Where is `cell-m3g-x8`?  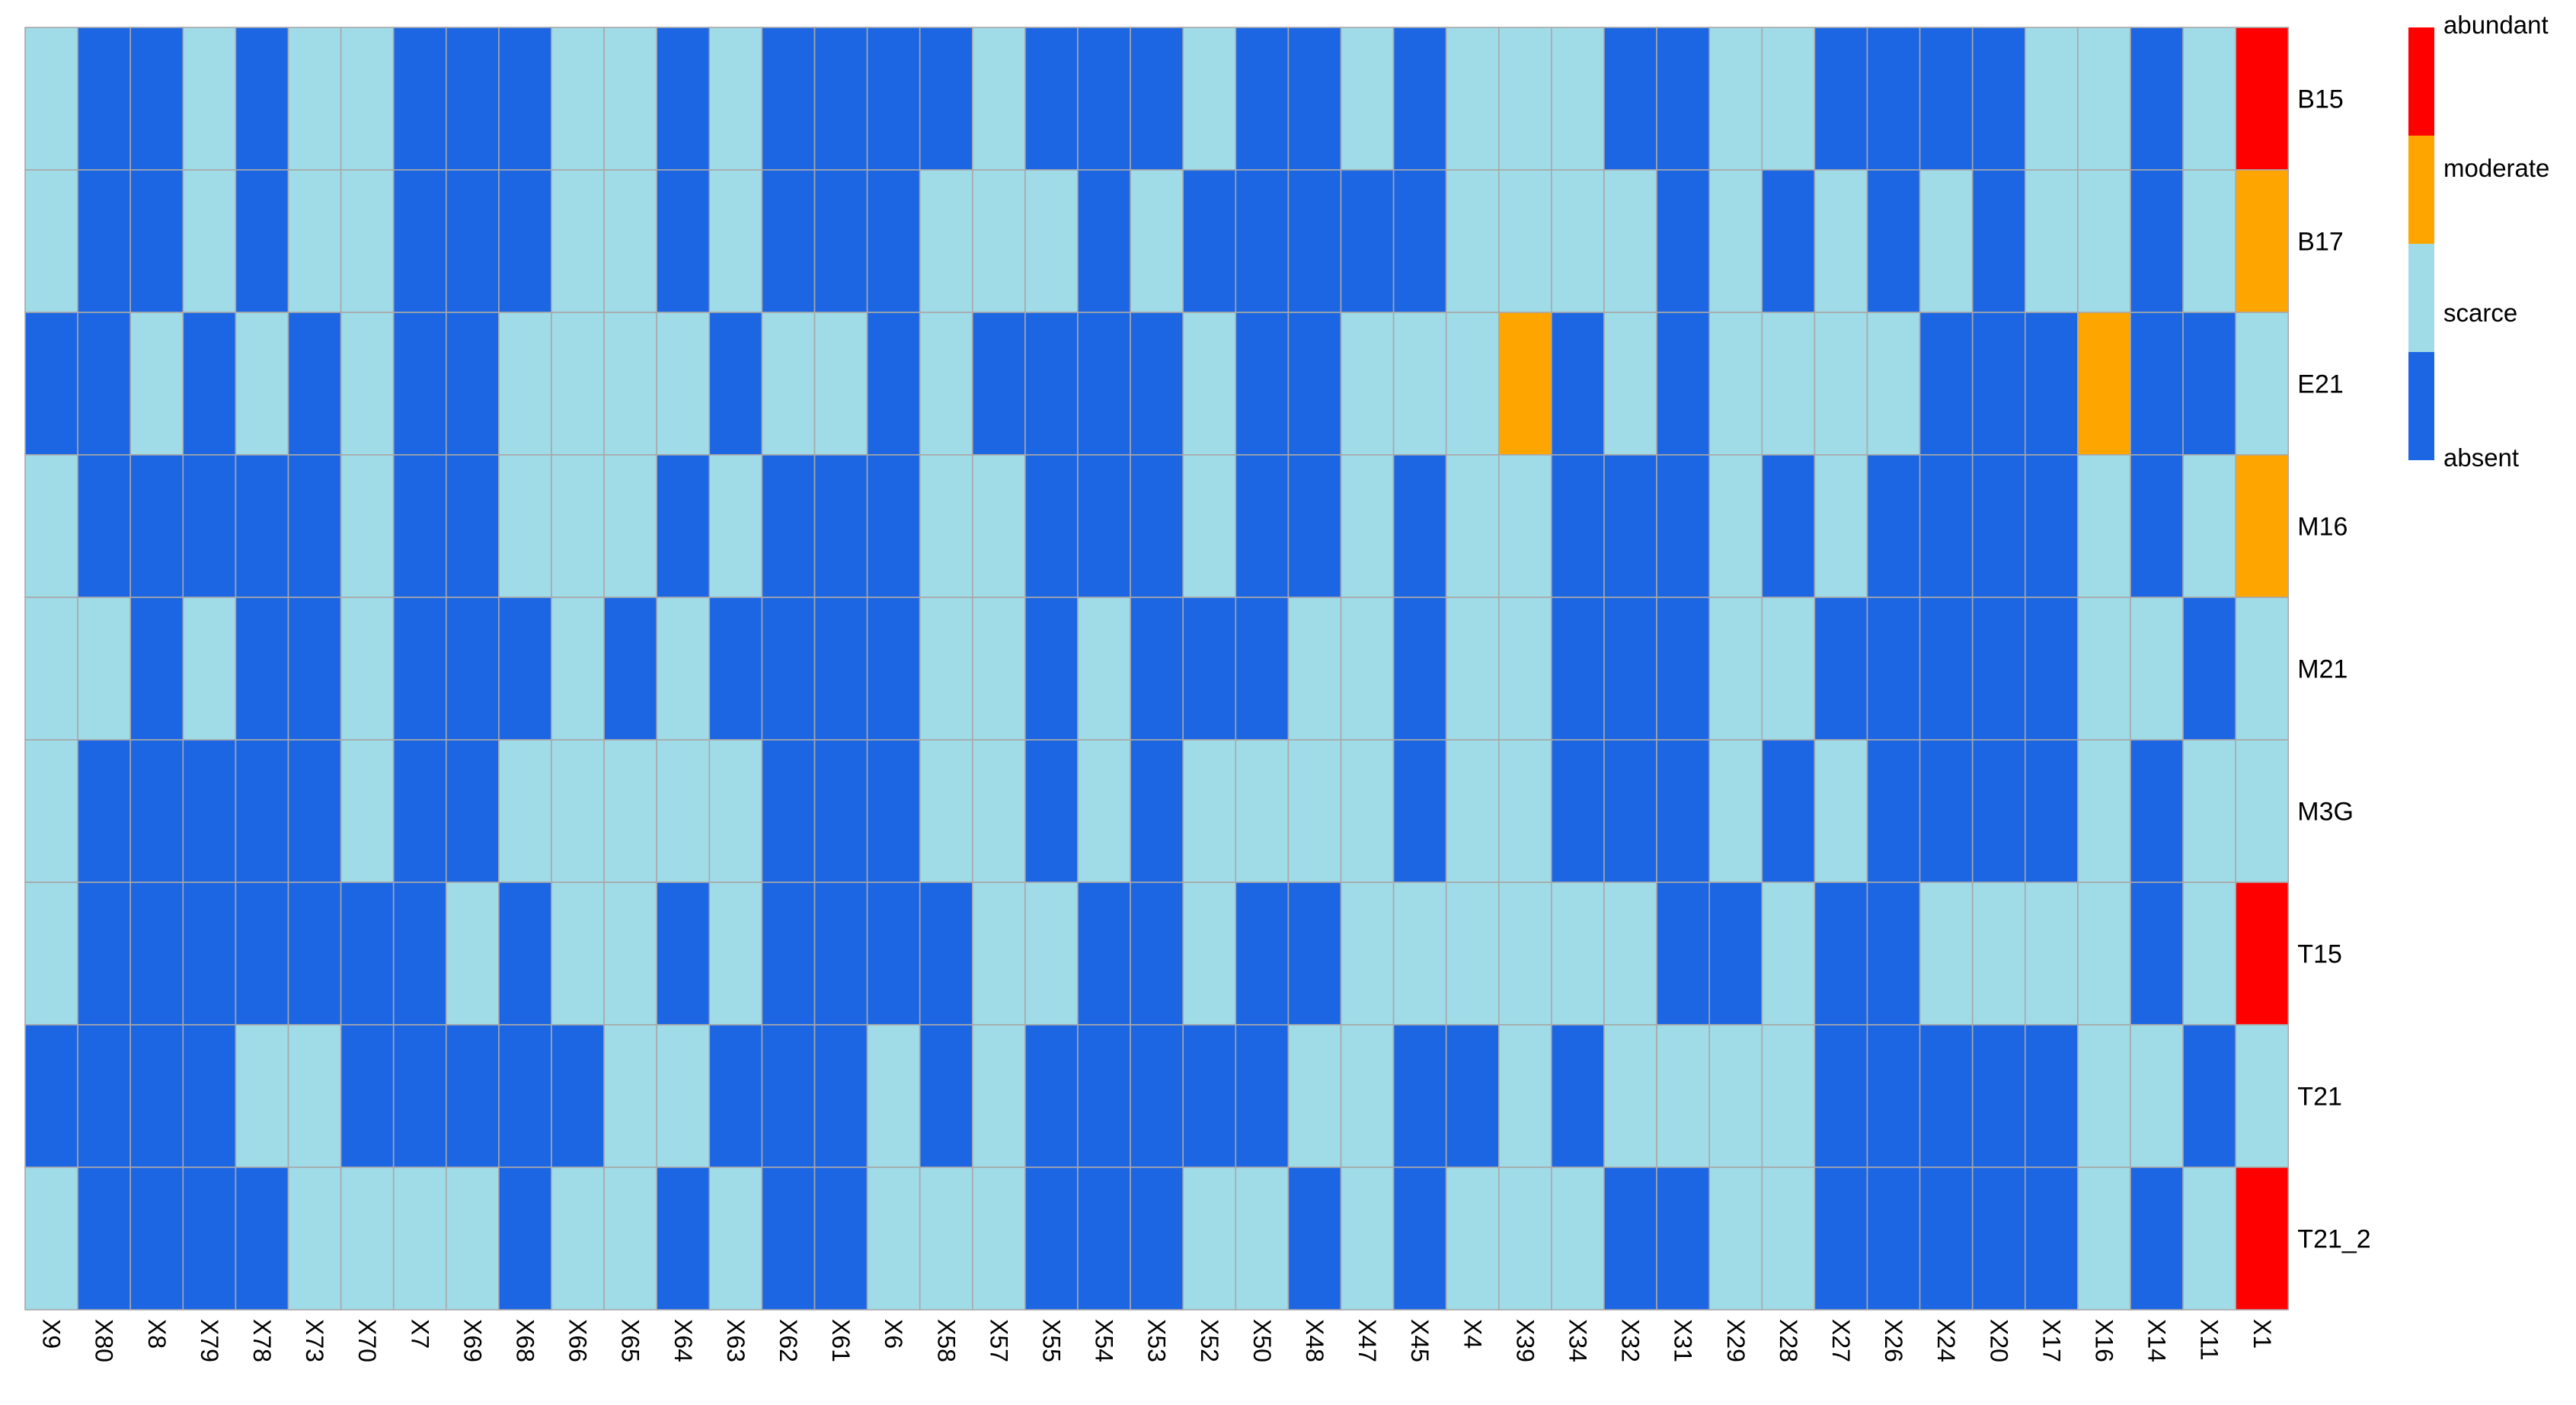
cell-m3g-x8 is located at coordinates (156, 811).